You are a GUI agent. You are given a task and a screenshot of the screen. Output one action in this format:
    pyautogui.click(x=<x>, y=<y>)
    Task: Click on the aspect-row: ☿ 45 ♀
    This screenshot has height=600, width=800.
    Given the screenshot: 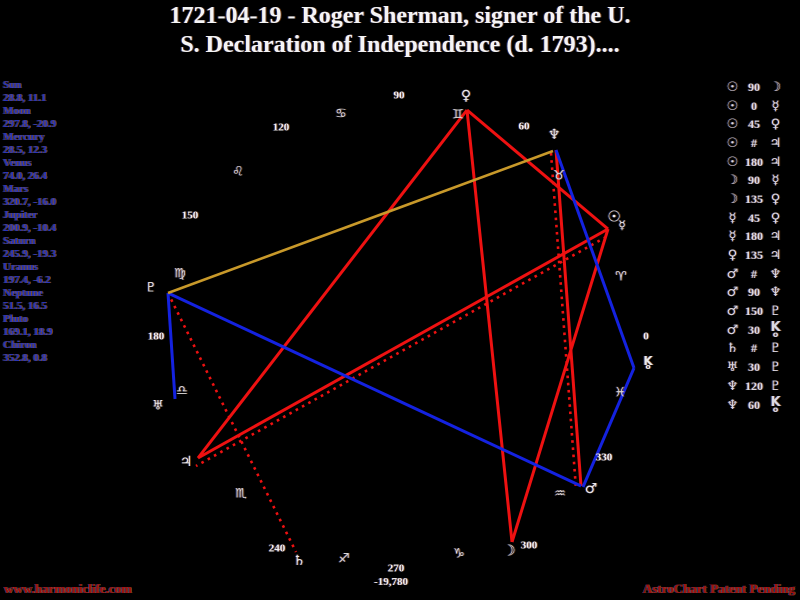 What is the action you would take?
    pyautogui.click(x=762, y=218)
    